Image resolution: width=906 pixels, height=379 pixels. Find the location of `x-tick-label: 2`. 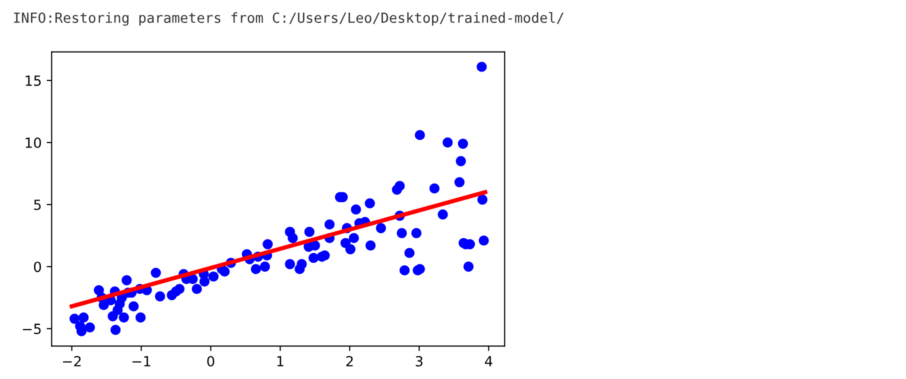

x-tick-label: 2 is located at coordinates (349, 361).